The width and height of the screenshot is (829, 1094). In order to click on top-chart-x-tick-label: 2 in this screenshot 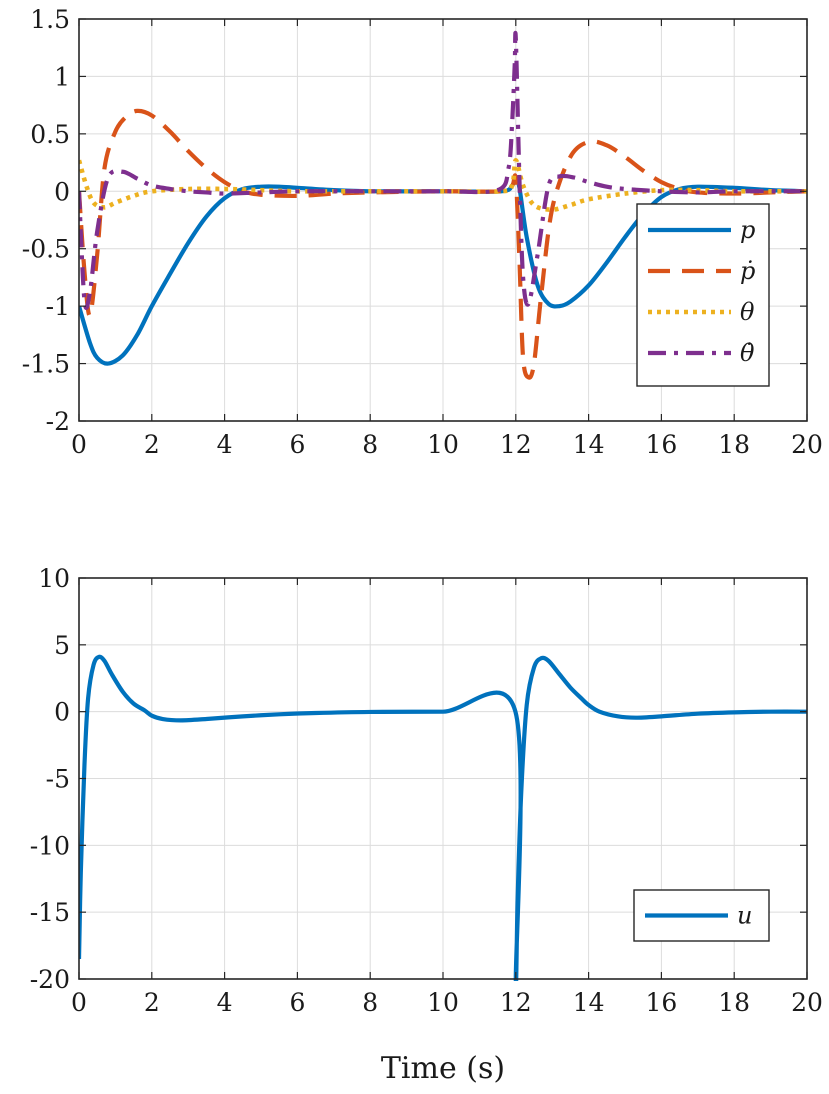, I will do `click(152, 444)`.